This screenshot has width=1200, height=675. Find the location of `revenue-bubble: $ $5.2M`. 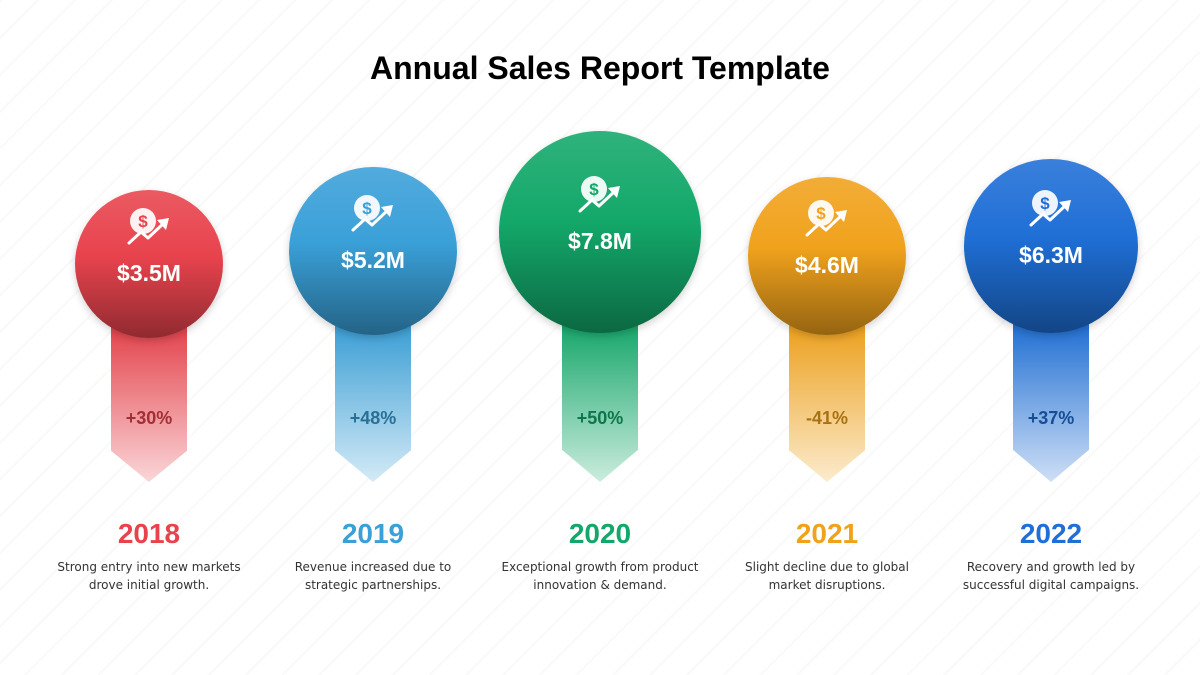

revenue-bubble: $ $5.2M is located at coordinates (373, 251).